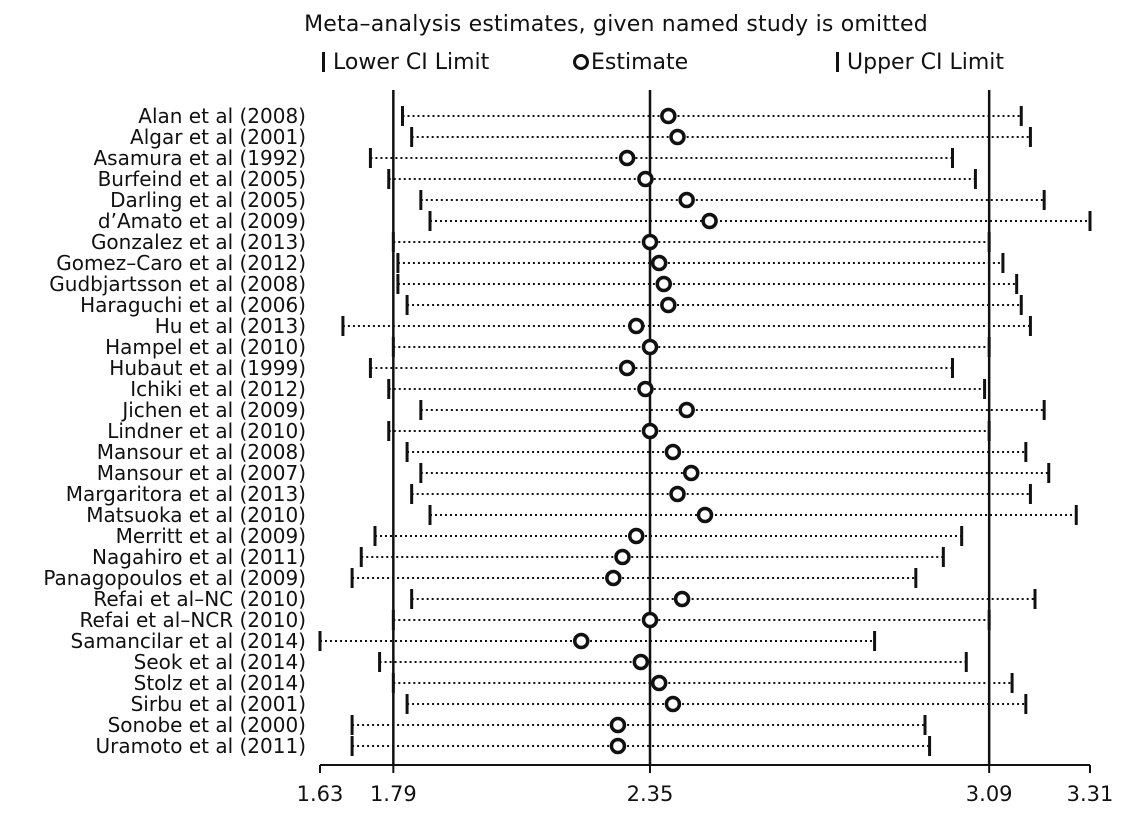 Image resolution: width=1132 pixels, height=837 pixels. Describe the element at coordinates (199, 158) in the screenshot. I see `study-label-2: Asamura et al (1992)` at that location.